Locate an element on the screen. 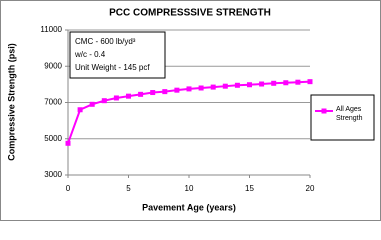 The width and height of the screenshot is (381, 240). x-tick-label: 10 is located at coordinates (189, 188).